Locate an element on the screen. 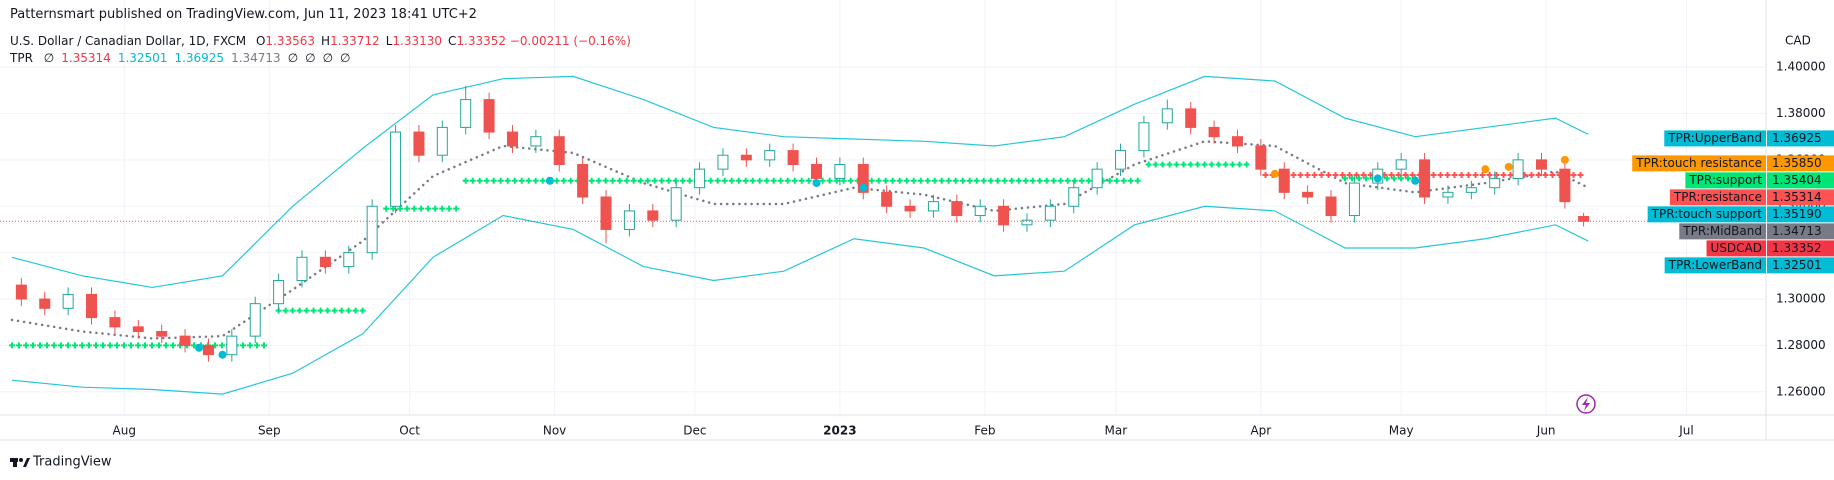 The height and width of the screenshot is (480, 1834). price-label-value: 1.32501 is located at coordinates (1797, 265).